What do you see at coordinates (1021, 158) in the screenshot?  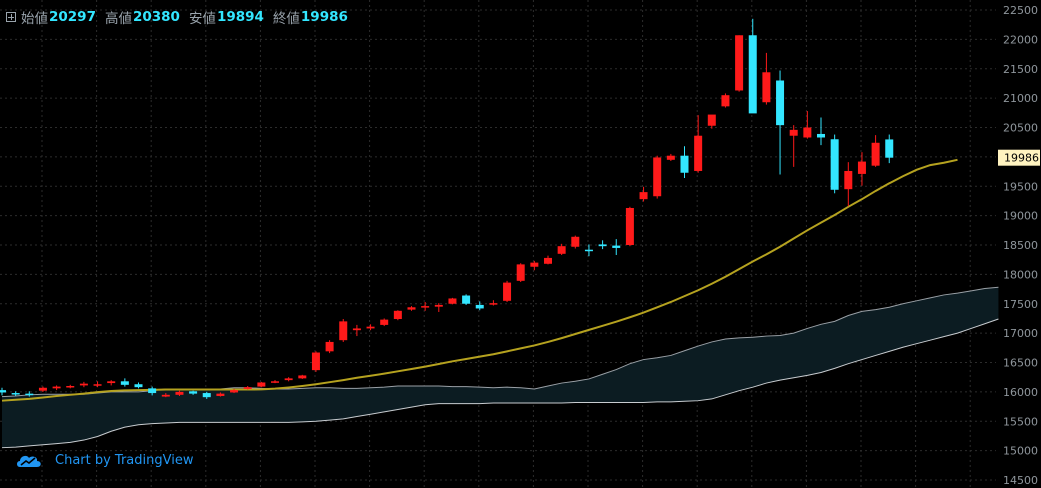 I see `last-price-tag: 19986` at bounding box center [1021, 158].